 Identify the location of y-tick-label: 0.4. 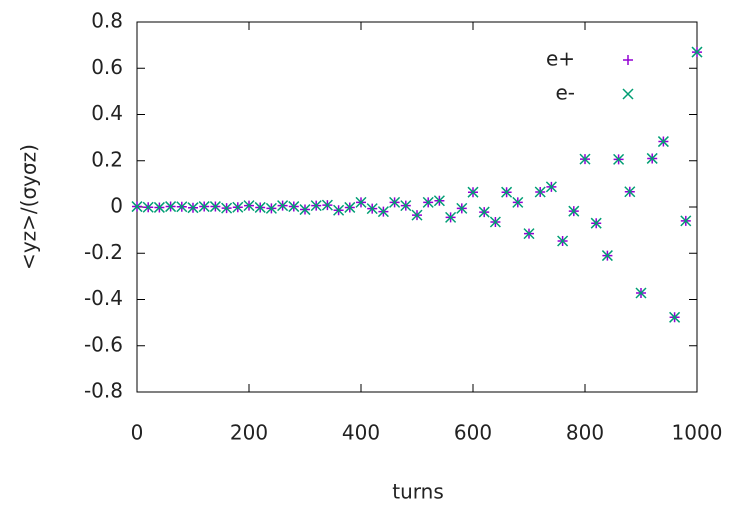
(107, 113).